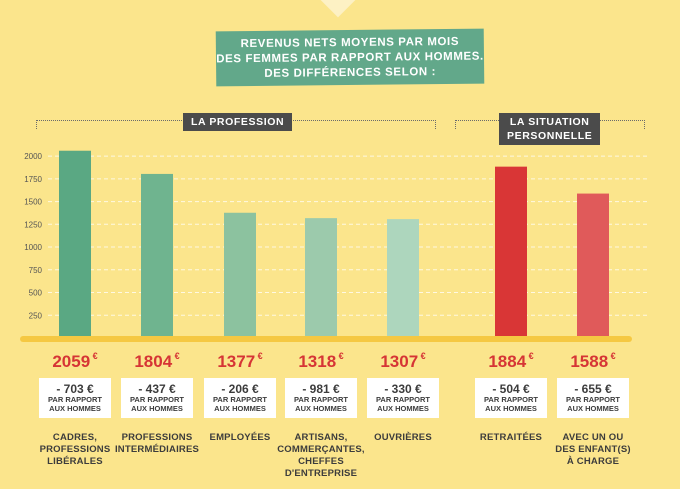 This screenshot has width=680, height=489. Describe the element at coordinates (238, 122) in the screenshot. I see `profession-group-label: LA PROFESSION` at that location.